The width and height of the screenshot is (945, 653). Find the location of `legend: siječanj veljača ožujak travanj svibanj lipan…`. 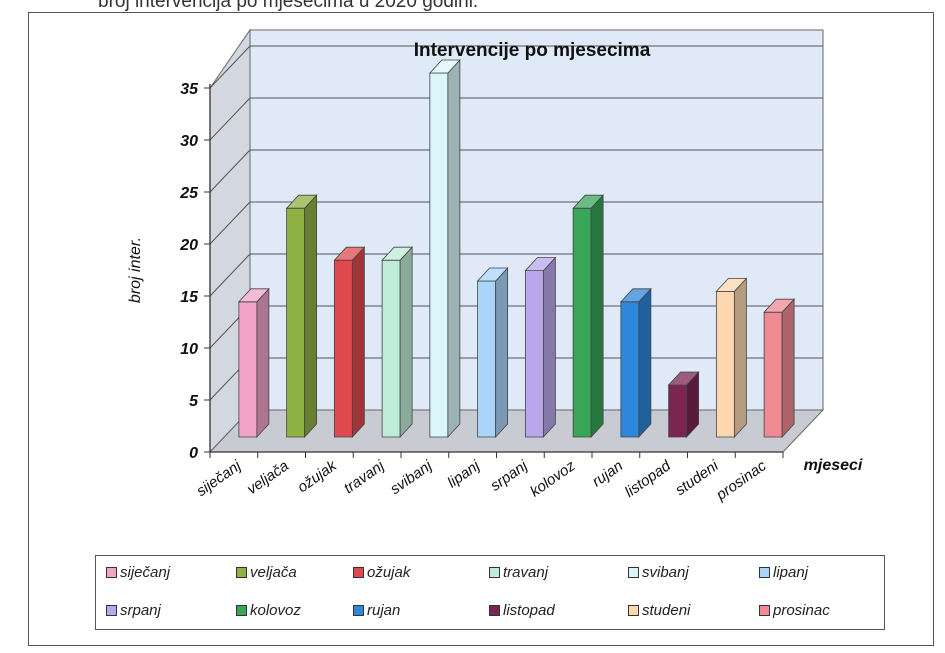

legend: siječanj veljača ožujak travanj svibanj lipan… is located at coordinates (490, 592).